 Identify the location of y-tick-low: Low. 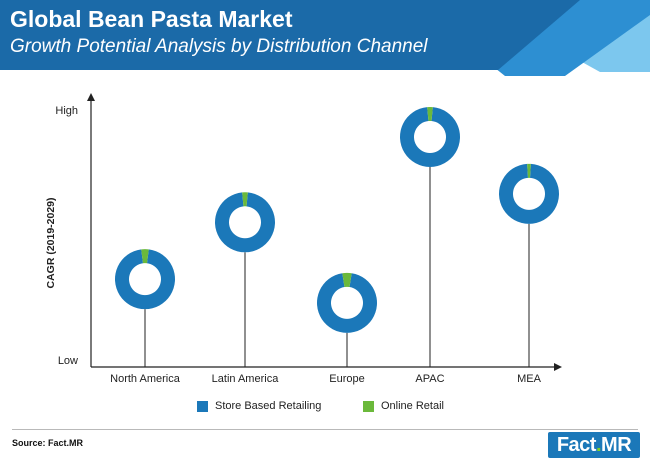
(68, 361).